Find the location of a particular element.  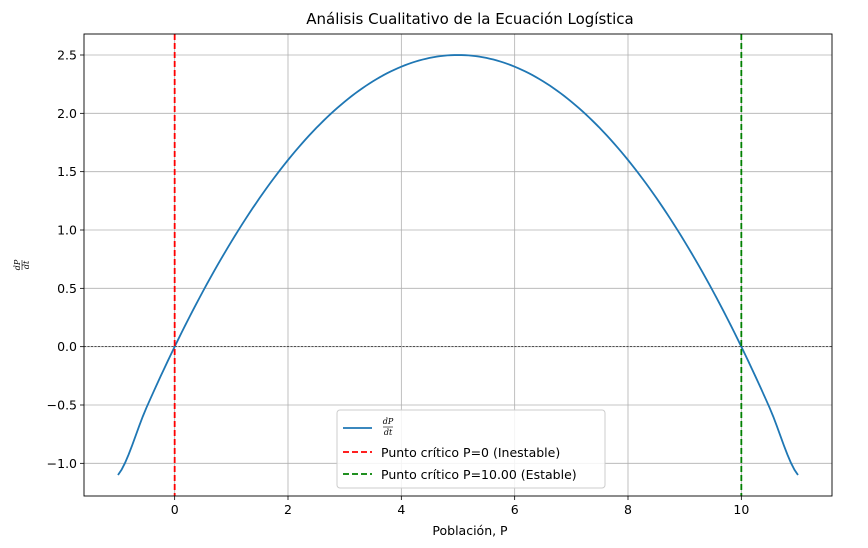

y-tick-label: −0.5 is located at coordinates (62, 405).